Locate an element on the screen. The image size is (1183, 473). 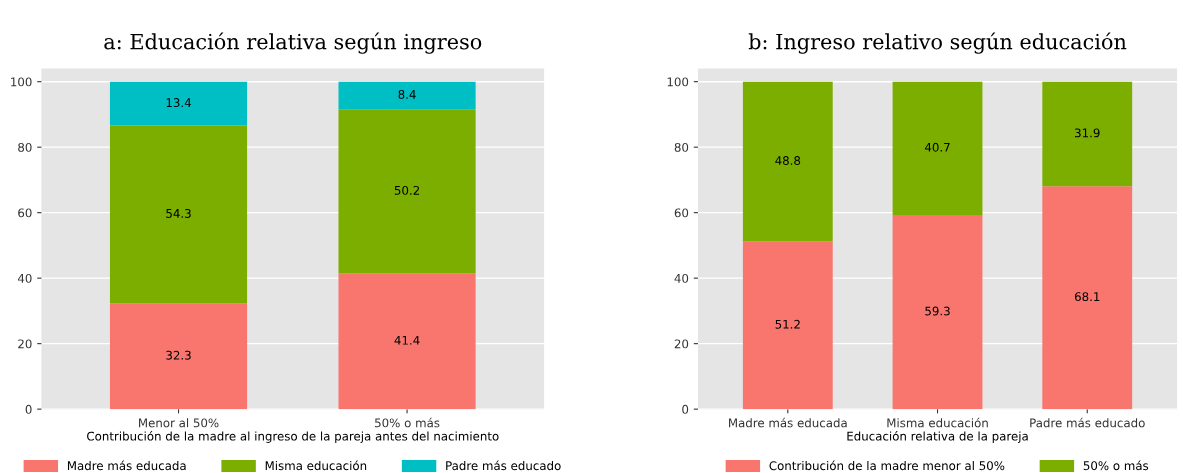
legend-label: Misma educación is located at coordinates (316, 465).